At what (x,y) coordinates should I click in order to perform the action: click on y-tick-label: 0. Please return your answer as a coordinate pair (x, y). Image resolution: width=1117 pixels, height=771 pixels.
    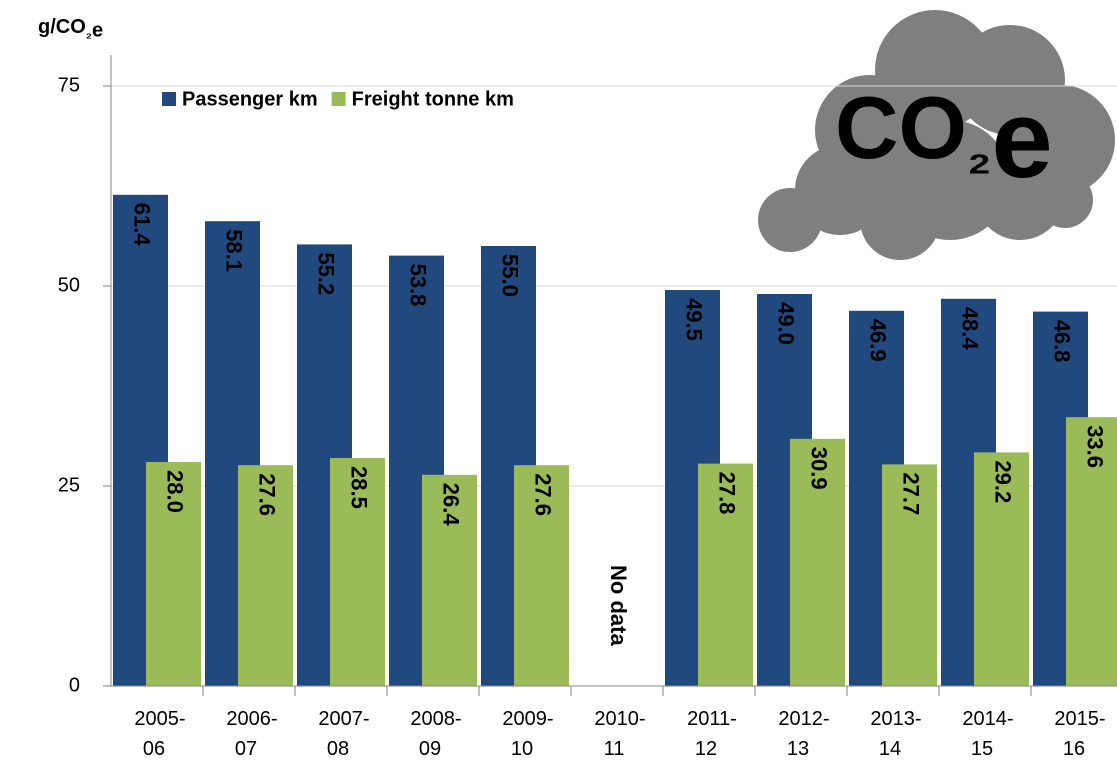
    Looking at the image, I should click on (74, 685).